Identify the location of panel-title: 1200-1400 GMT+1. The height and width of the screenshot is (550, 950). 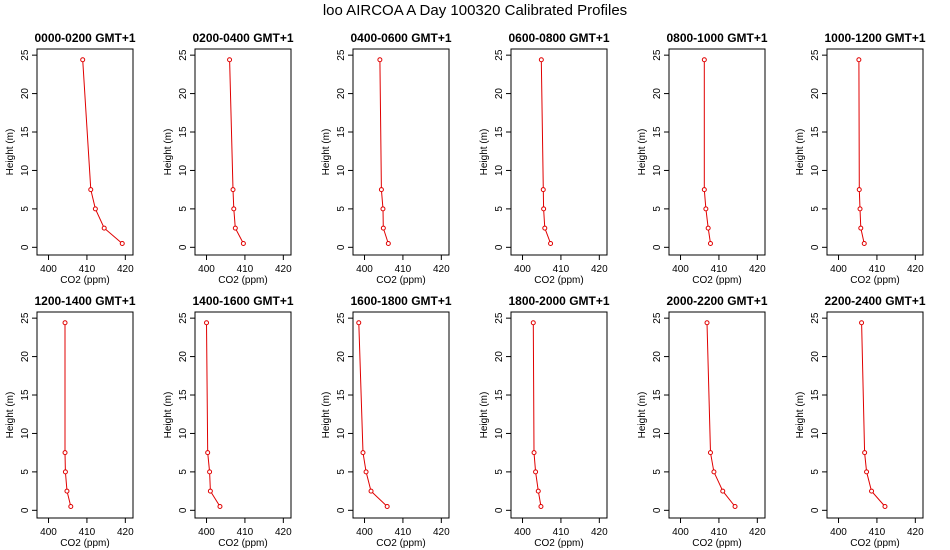
(84, 301).